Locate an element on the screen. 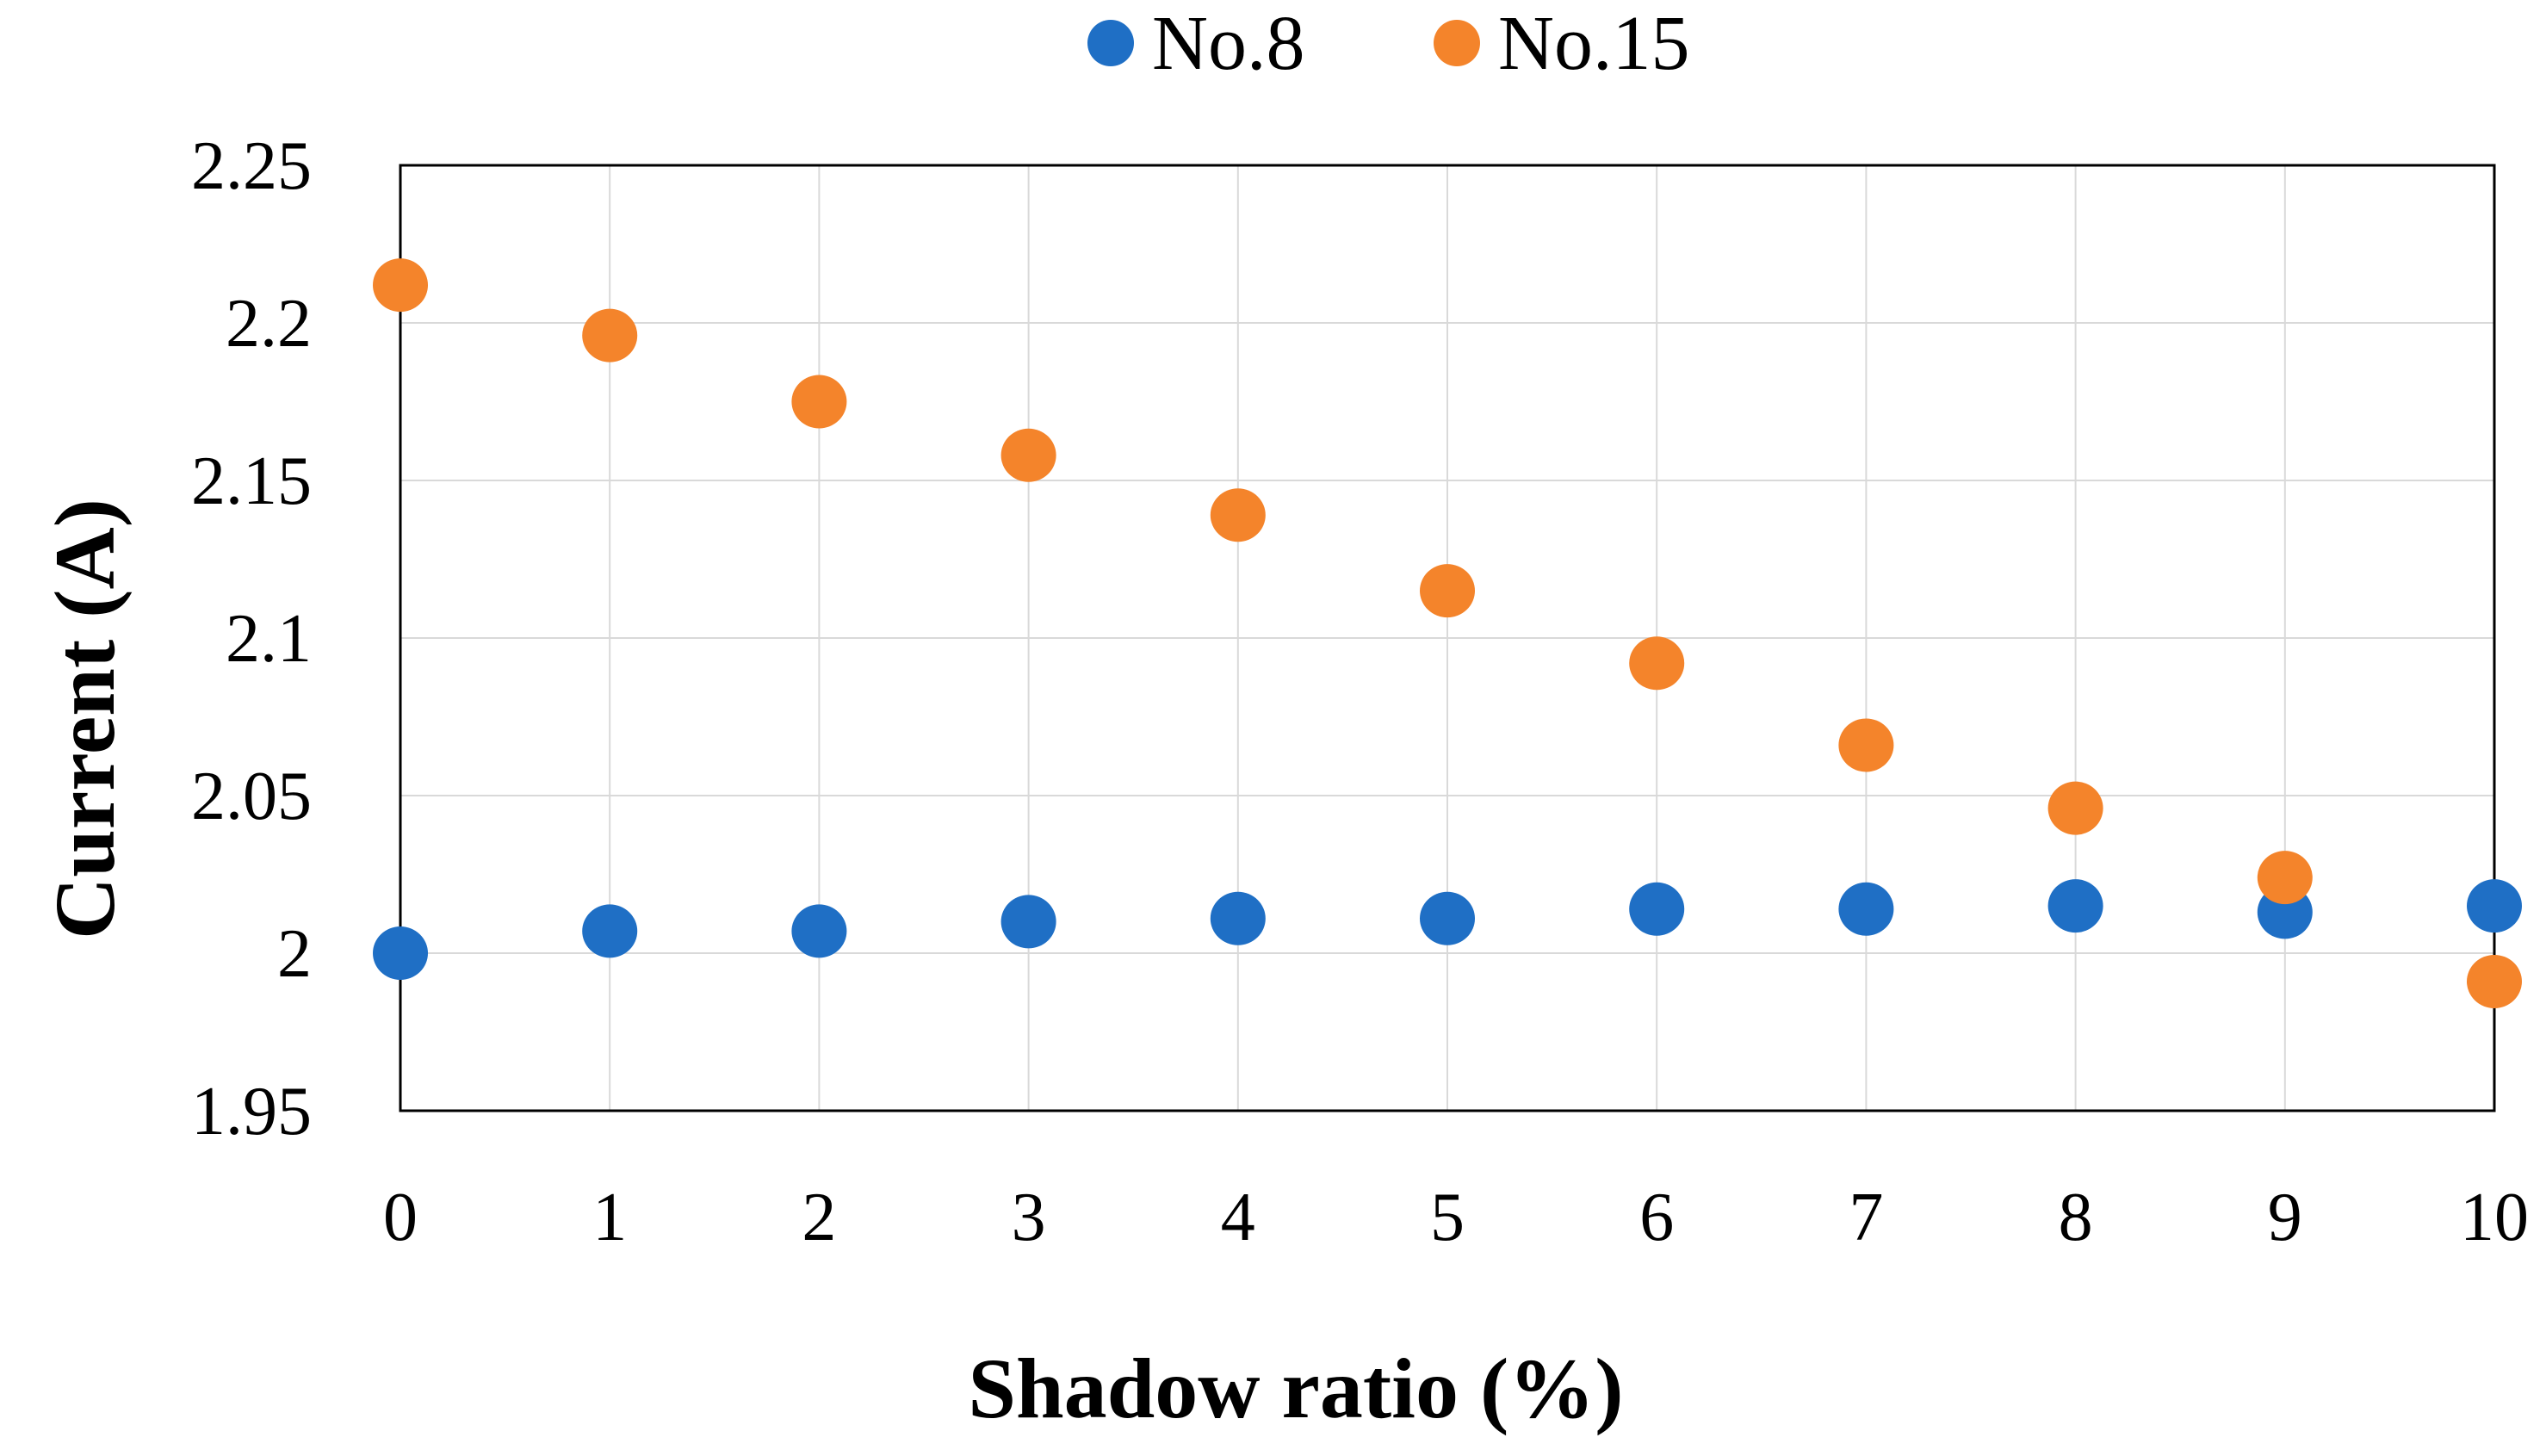  legend-item: No.8 is located at coordinates (1196, 43).